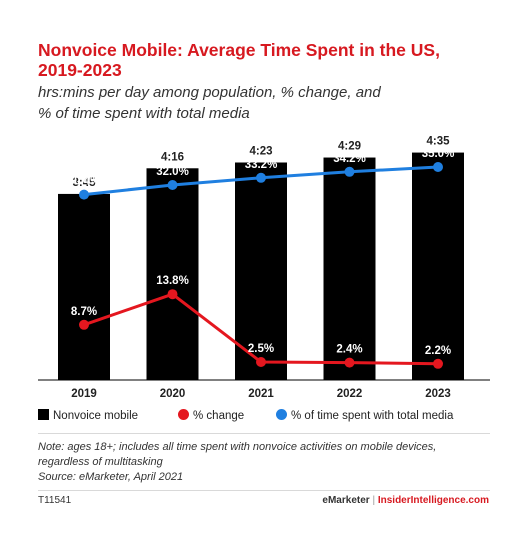  I want to click on divider-top, so click(264, 433).